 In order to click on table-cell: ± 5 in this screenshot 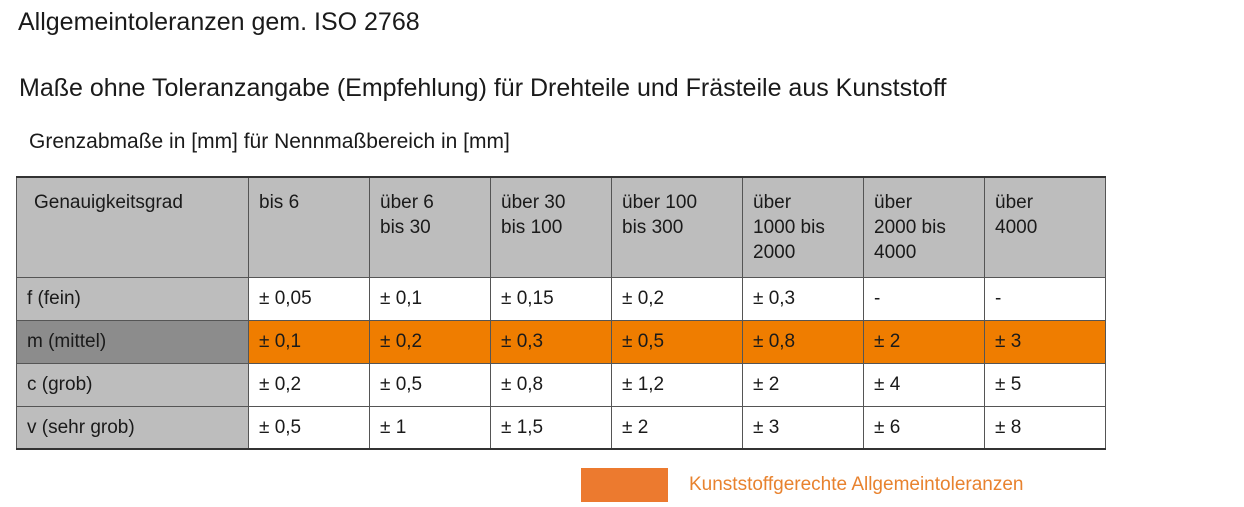, I will do `click(1045, 384)`.